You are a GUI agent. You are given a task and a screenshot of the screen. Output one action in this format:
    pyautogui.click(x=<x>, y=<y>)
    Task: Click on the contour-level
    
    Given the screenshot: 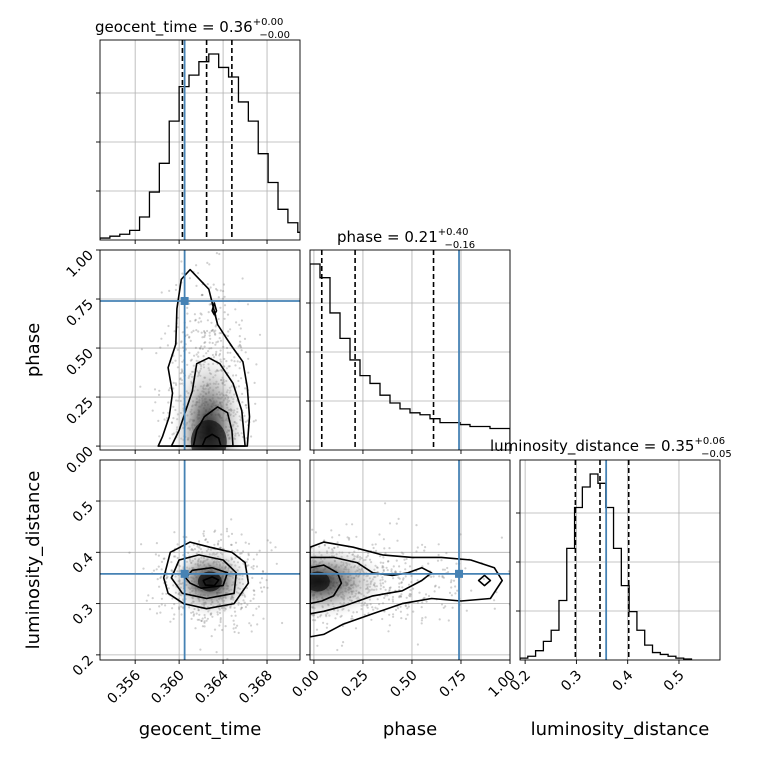 What is the action you would take?
    pyautogui.click(x=326, y=584)
    